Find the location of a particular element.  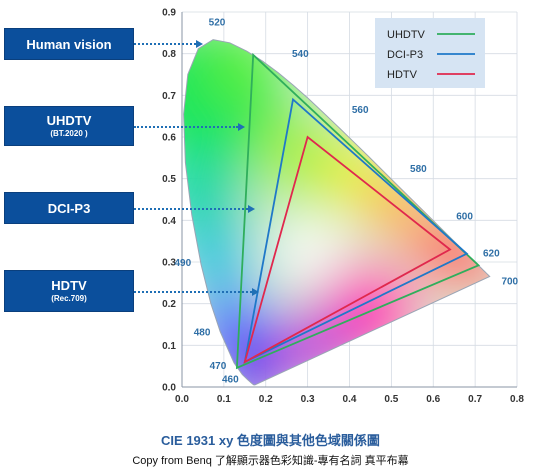

pointer-line-uhdtv is located at coordinates (186, 127).